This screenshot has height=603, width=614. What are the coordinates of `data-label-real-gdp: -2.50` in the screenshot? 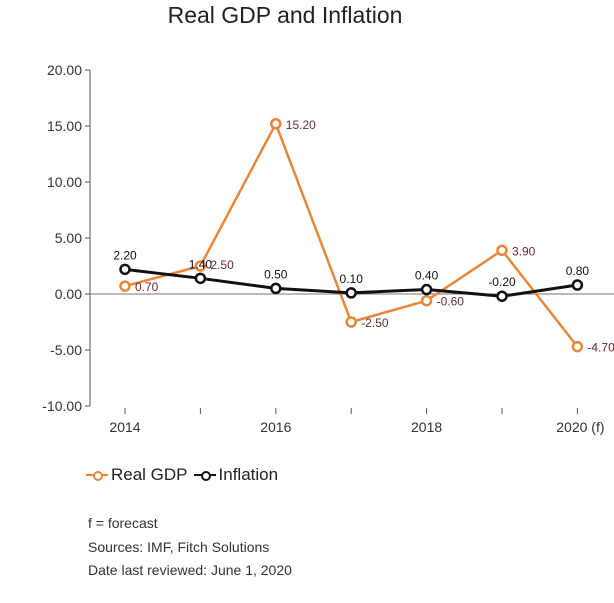 It's located at (375, 323).